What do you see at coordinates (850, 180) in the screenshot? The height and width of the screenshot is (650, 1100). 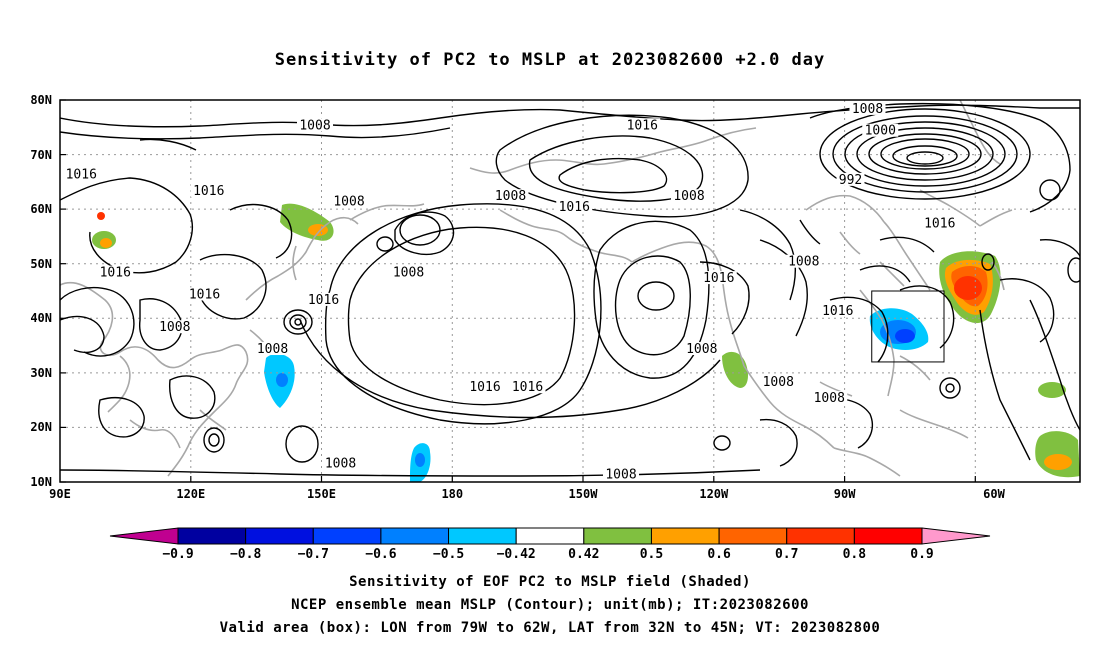 I see `contour-label: 992` at bounding box center [850, 180].